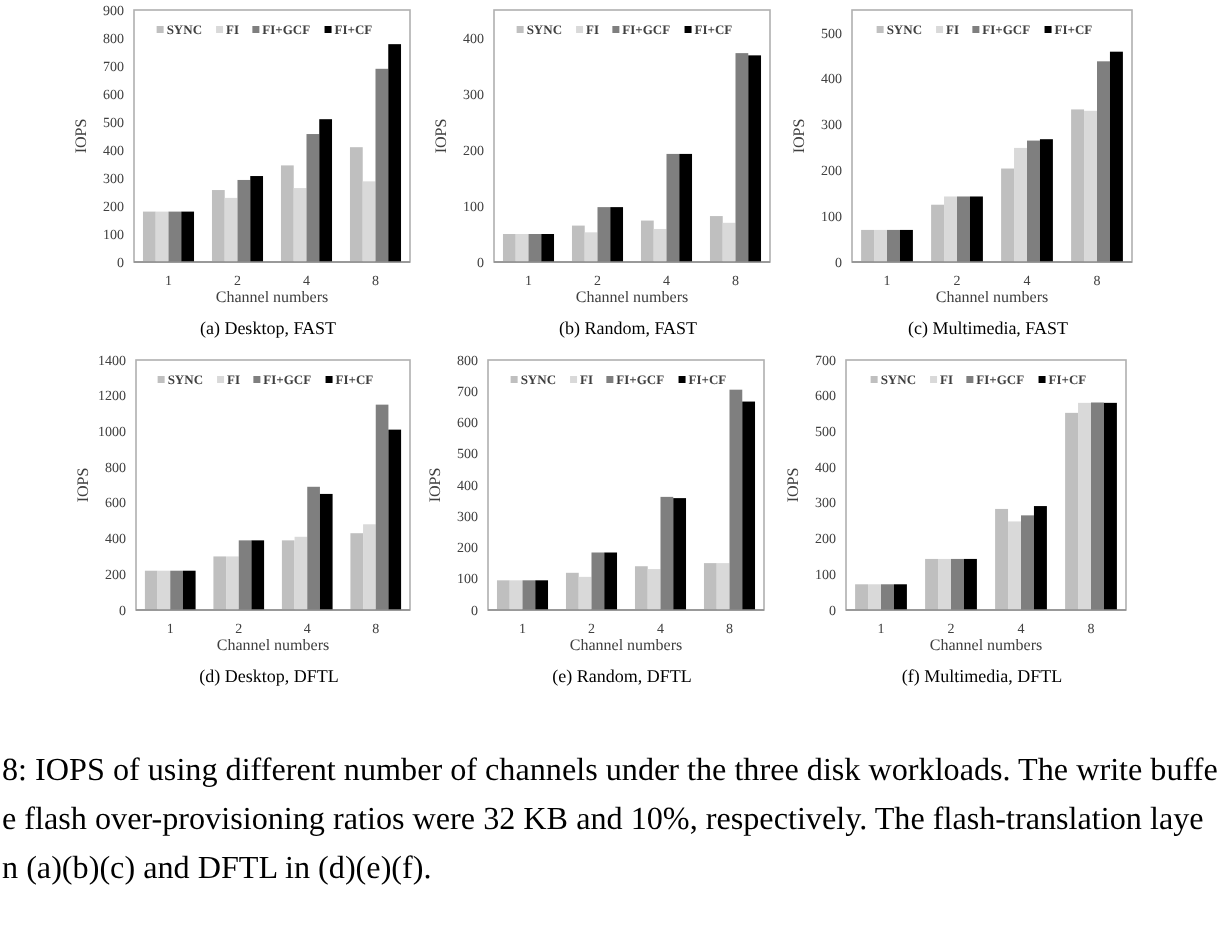  What do you see at coordinates (982, 676) in the screenshot?
I see `text: (f) Multimedia, DFTL` at bounding box center [982, 676].